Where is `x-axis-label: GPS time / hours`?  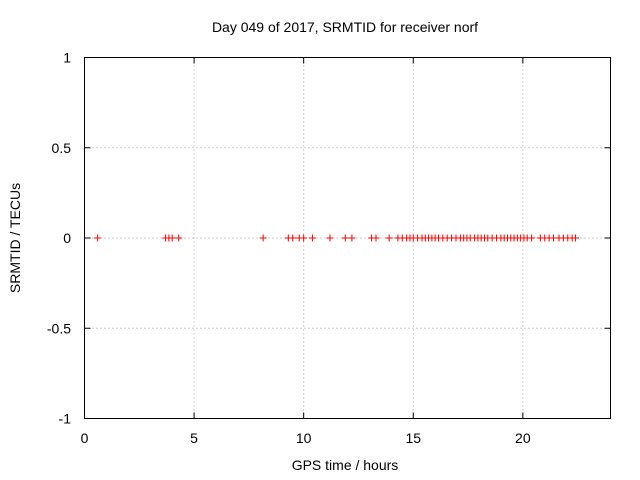
x-axis-label: GPS time / hours is located at coordinates (345, 465).